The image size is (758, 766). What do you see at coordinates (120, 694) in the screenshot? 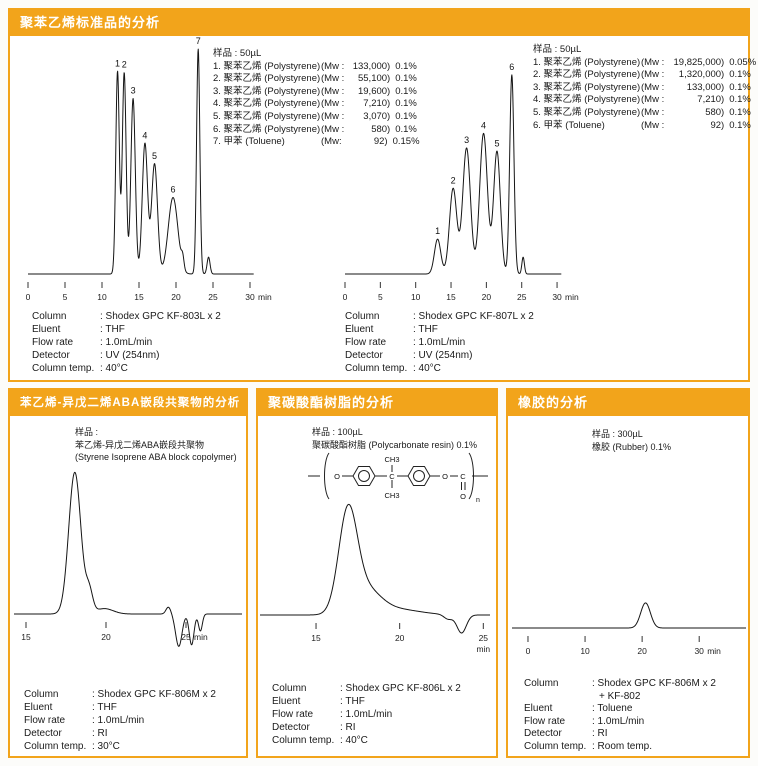
I see `condition-row: Column : Shodex GPC KF-806M x 2` at bounding box center [120, 694].